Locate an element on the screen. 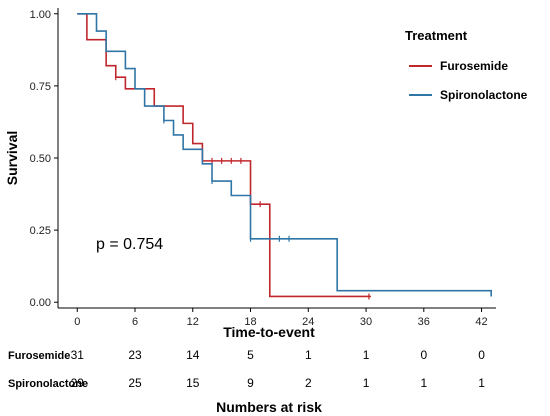  y-tick-label: 0.25 is located at coordinates (40, 231).